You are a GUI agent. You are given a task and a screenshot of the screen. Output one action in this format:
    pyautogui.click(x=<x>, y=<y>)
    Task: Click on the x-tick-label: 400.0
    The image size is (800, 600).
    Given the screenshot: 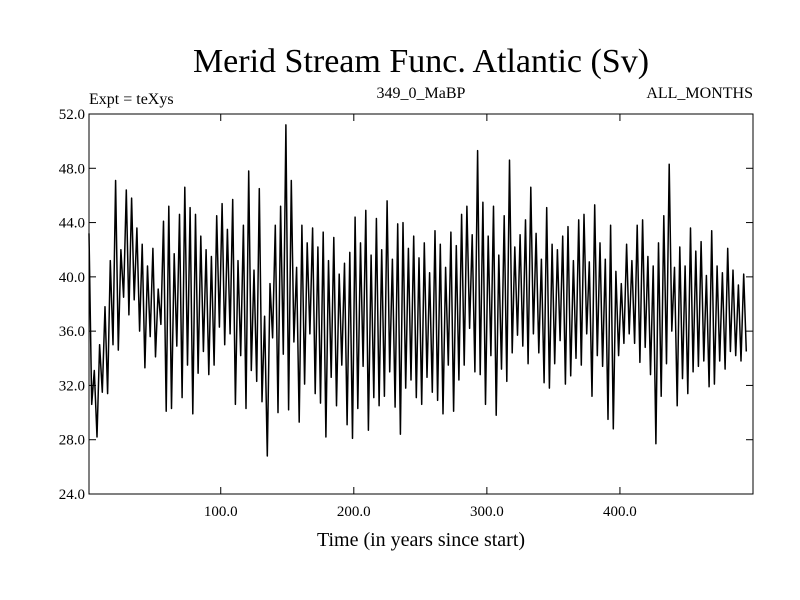 What is the action you would take?
    pyautogui.click(x=620, y=512)
    